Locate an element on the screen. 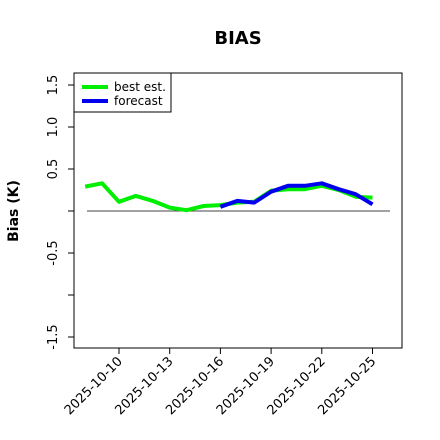  legend-box is located at coordinates (122, 92).